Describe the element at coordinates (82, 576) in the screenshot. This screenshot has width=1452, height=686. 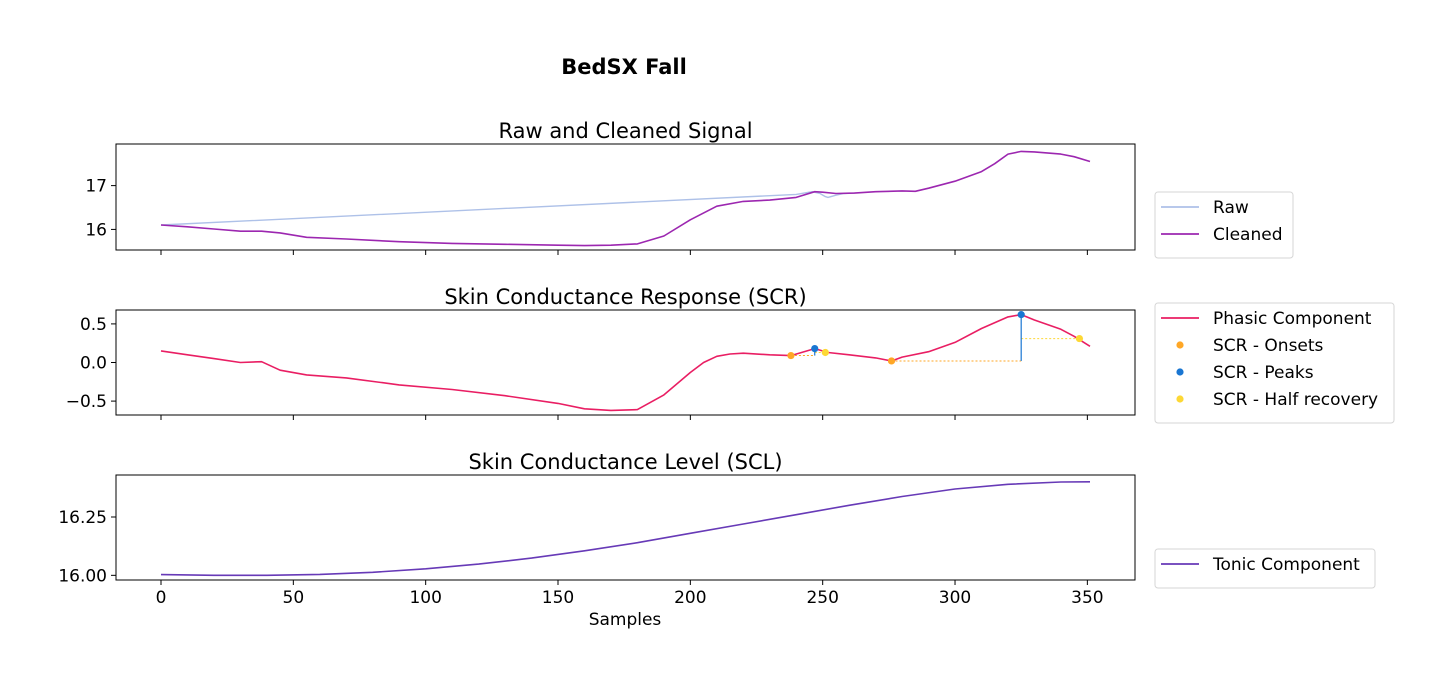
I see `scl-ytick-label: 16.00` at that location.